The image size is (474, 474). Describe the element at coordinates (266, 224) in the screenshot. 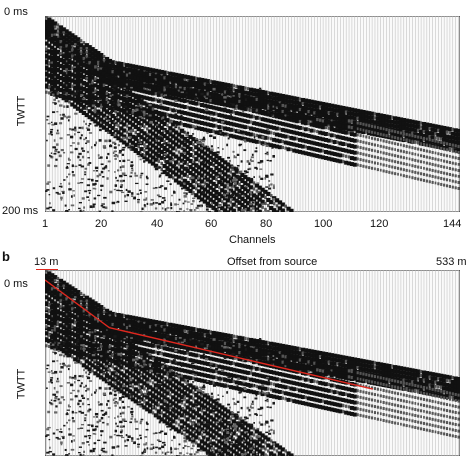

I see `x-tick: 80` at that location.